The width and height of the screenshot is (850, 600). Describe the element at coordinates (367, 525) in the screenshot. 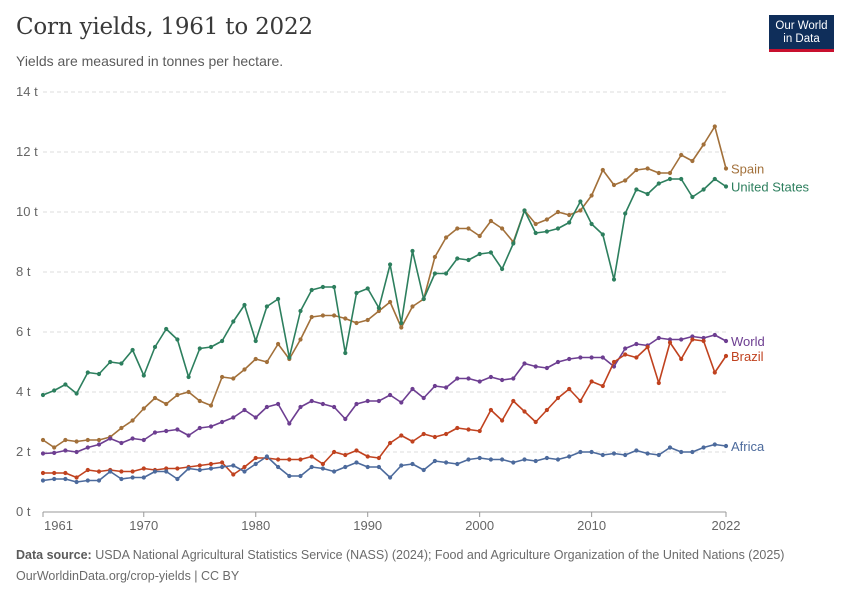

I see `x-tick-label: 1990` at that location.